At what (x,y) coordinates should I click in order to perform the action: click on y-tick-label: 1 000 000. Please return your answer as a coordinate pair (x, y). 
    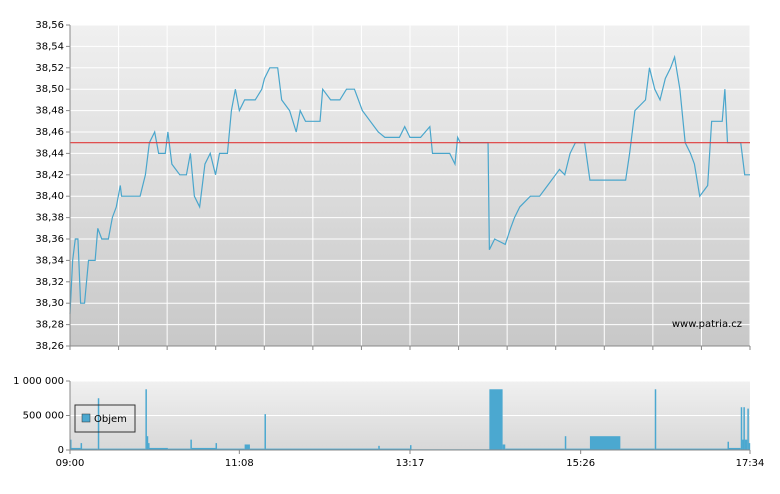
    Looking at the image, I should click on (38, 381).